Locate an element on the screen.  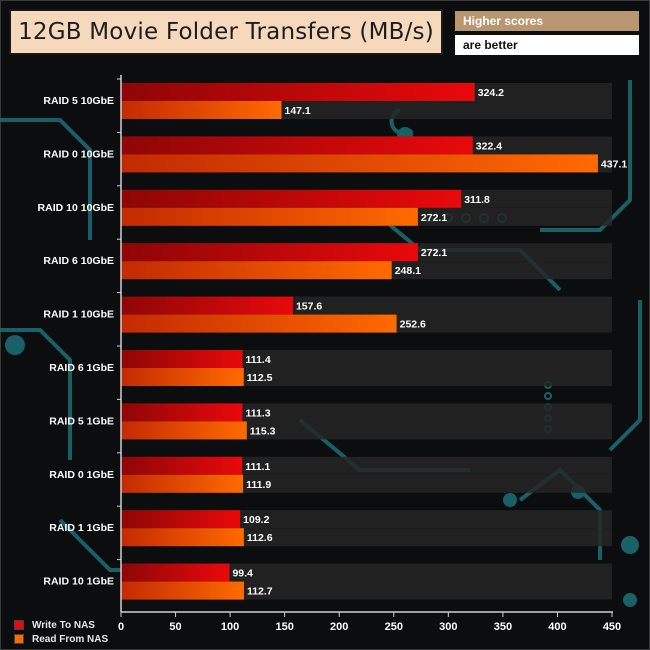
data-label-write: 157.6 is located at coordinates (309, 307).